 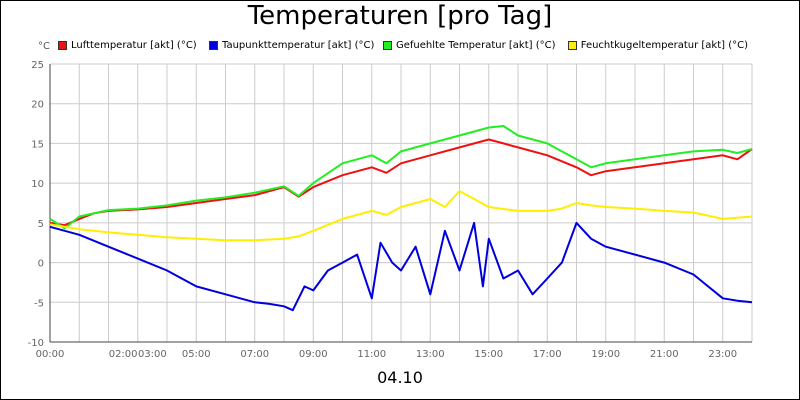 What do you see at coordinates (400, 377) in the screenshot?
I see `x-axis-date-label: 04.10` at bounding box center [400, 377].